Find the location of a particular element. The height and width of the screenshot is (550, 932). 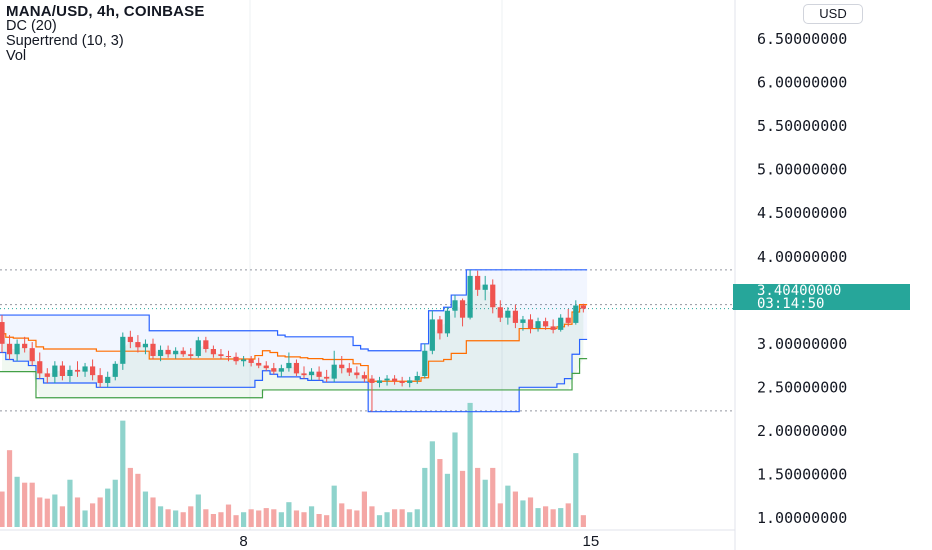

time-axis: 8 15 is located at coordinates (419, 541).